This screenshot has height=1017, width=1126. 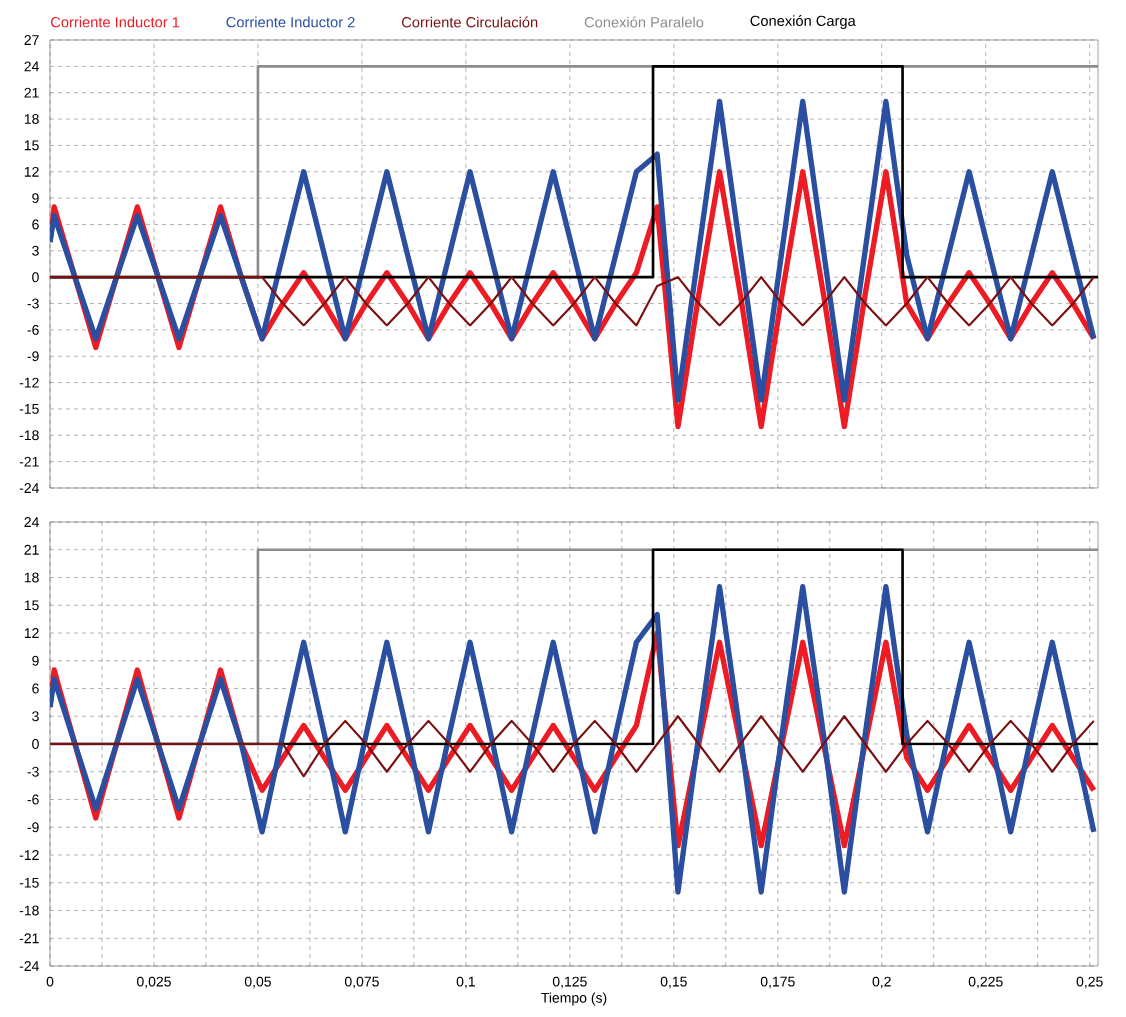 What do you see at coordinates (985, 982) in the screenshot?
I see `x-tick-label: 0,225` at bounding box center [985, 982].